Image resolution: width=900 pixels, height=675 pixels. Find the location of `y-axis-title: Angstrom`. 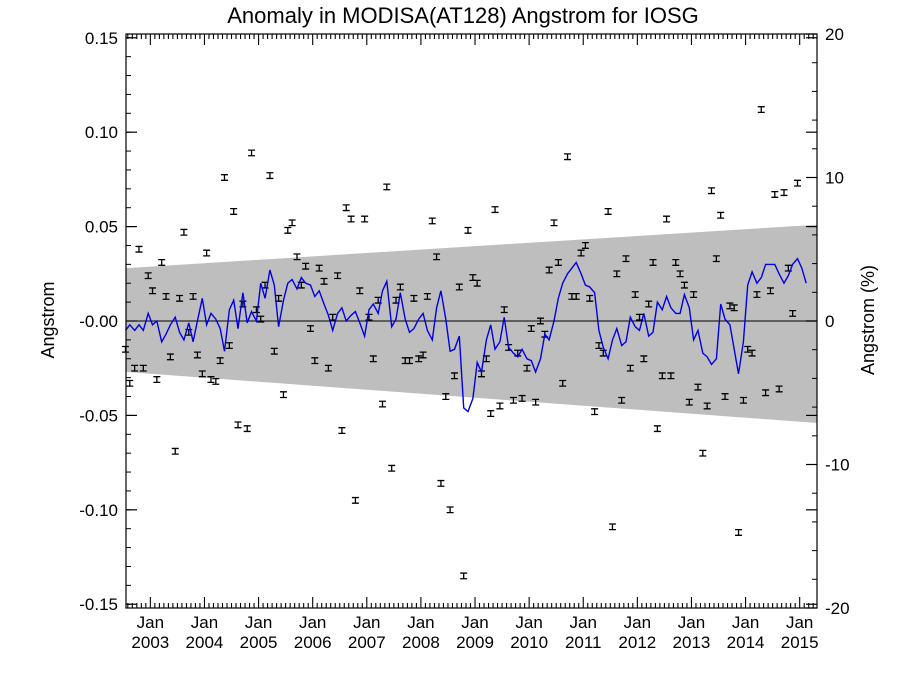

y-axis-title: Angstrom is located at coordinates (48, 319).